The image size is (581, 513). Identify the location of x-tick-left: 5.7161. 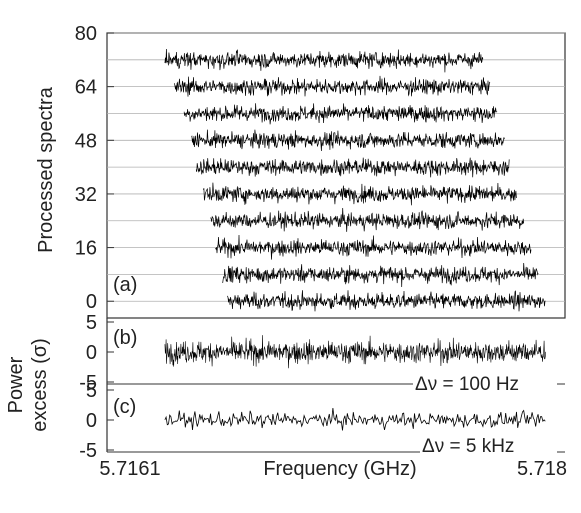
(129, 469).